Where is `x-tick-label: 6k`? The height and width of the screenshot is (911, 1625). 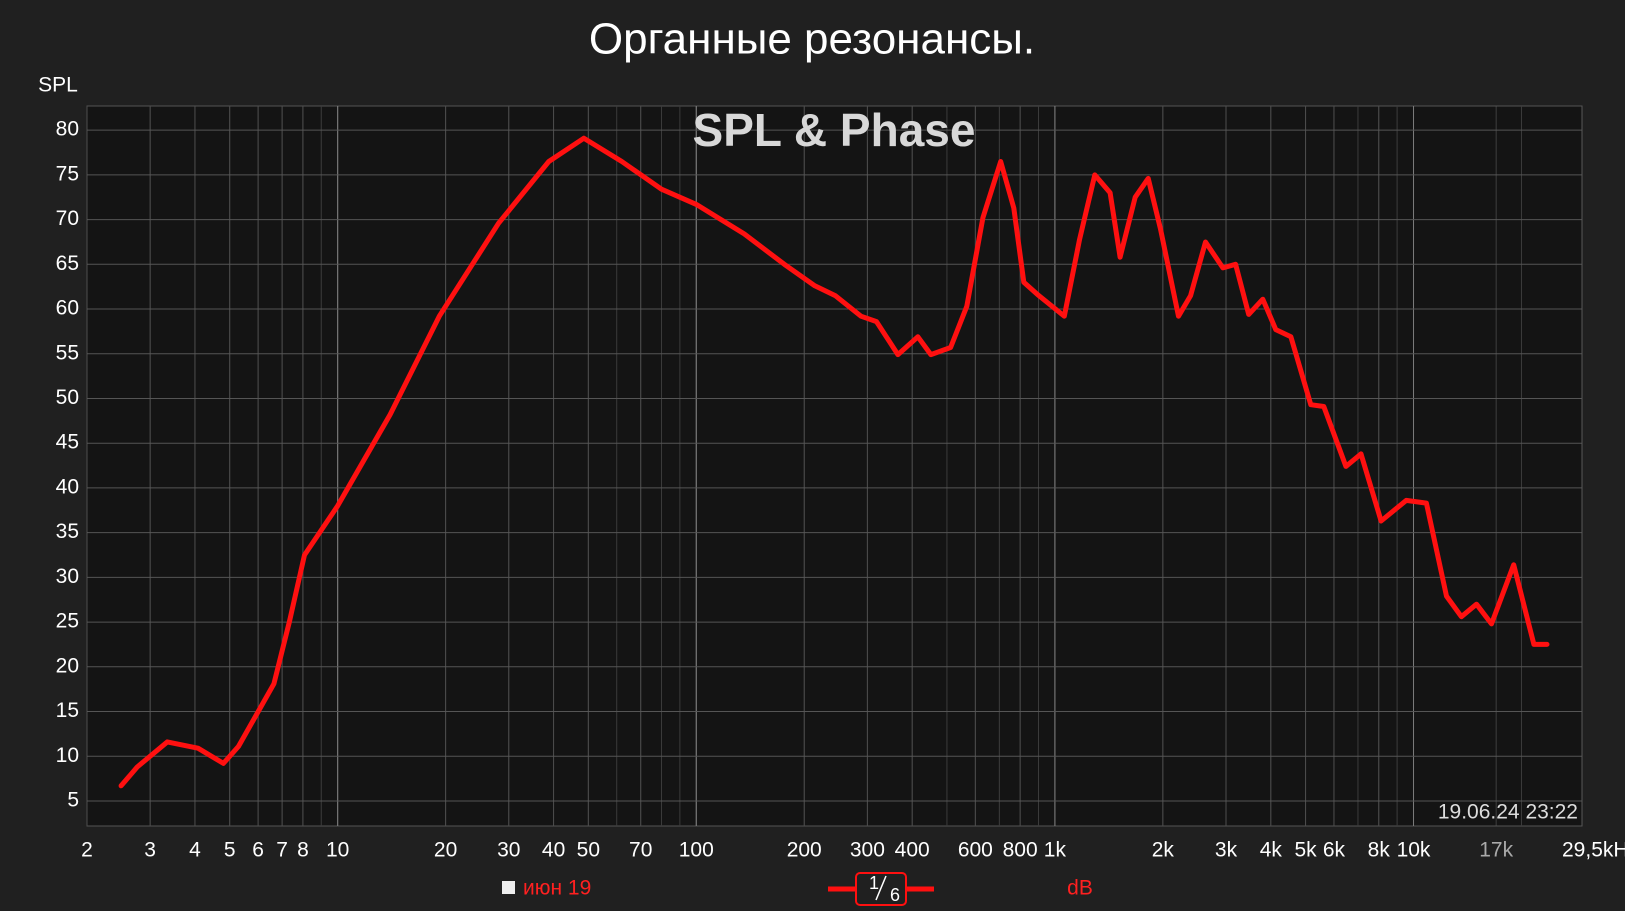
x-tick-label: 6k is located at coordinates (1334, 850).